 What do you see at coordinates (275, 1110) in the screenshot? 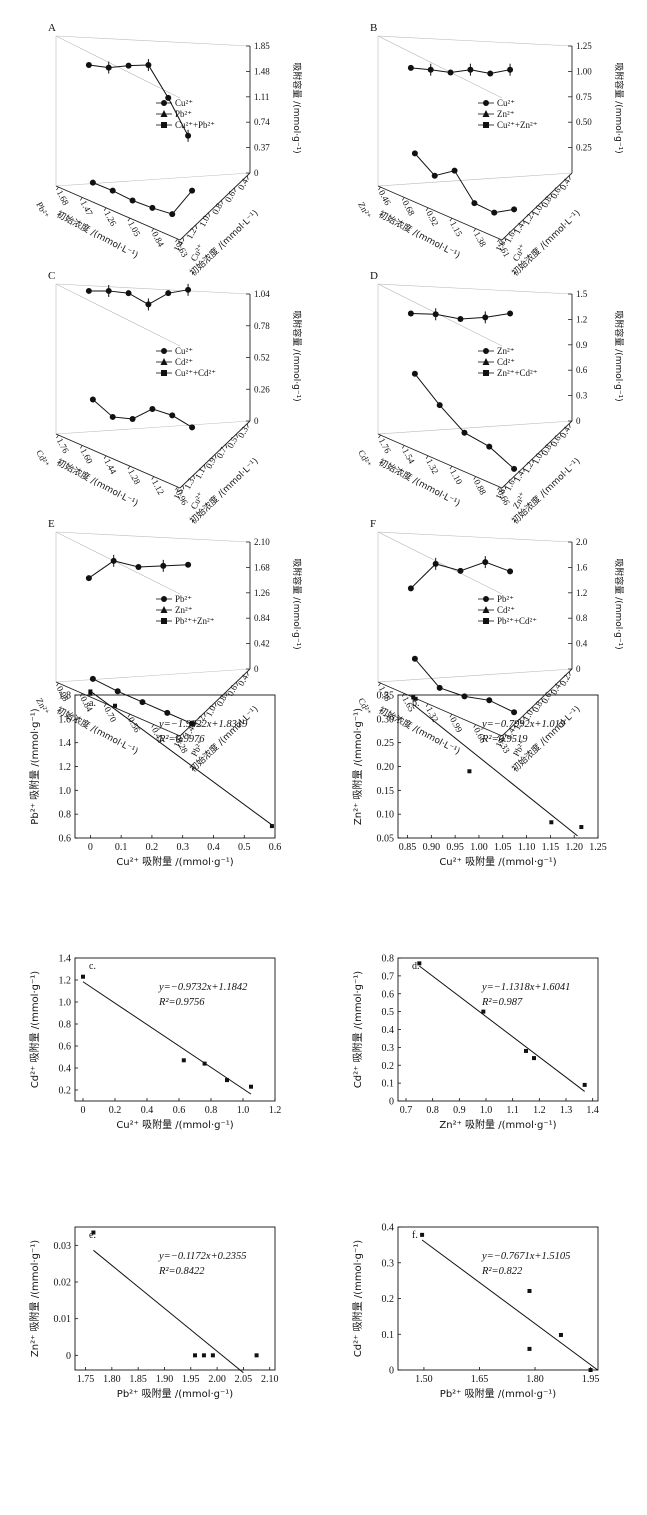
I see `x-tick-label: 1.2` at bounding box center [275, 1110].